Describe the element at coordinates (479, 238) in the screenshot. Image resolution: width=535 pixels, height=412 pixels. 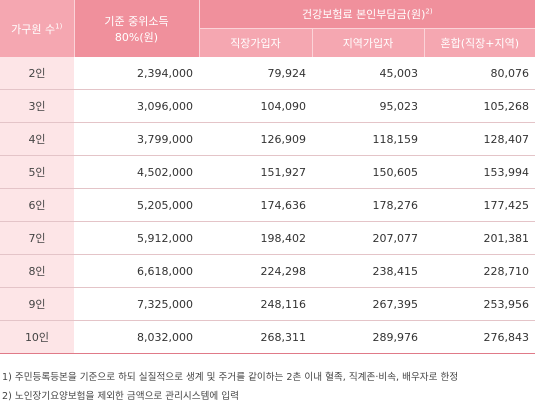
I see `mixed-premium-cell: 201,381` at that location.